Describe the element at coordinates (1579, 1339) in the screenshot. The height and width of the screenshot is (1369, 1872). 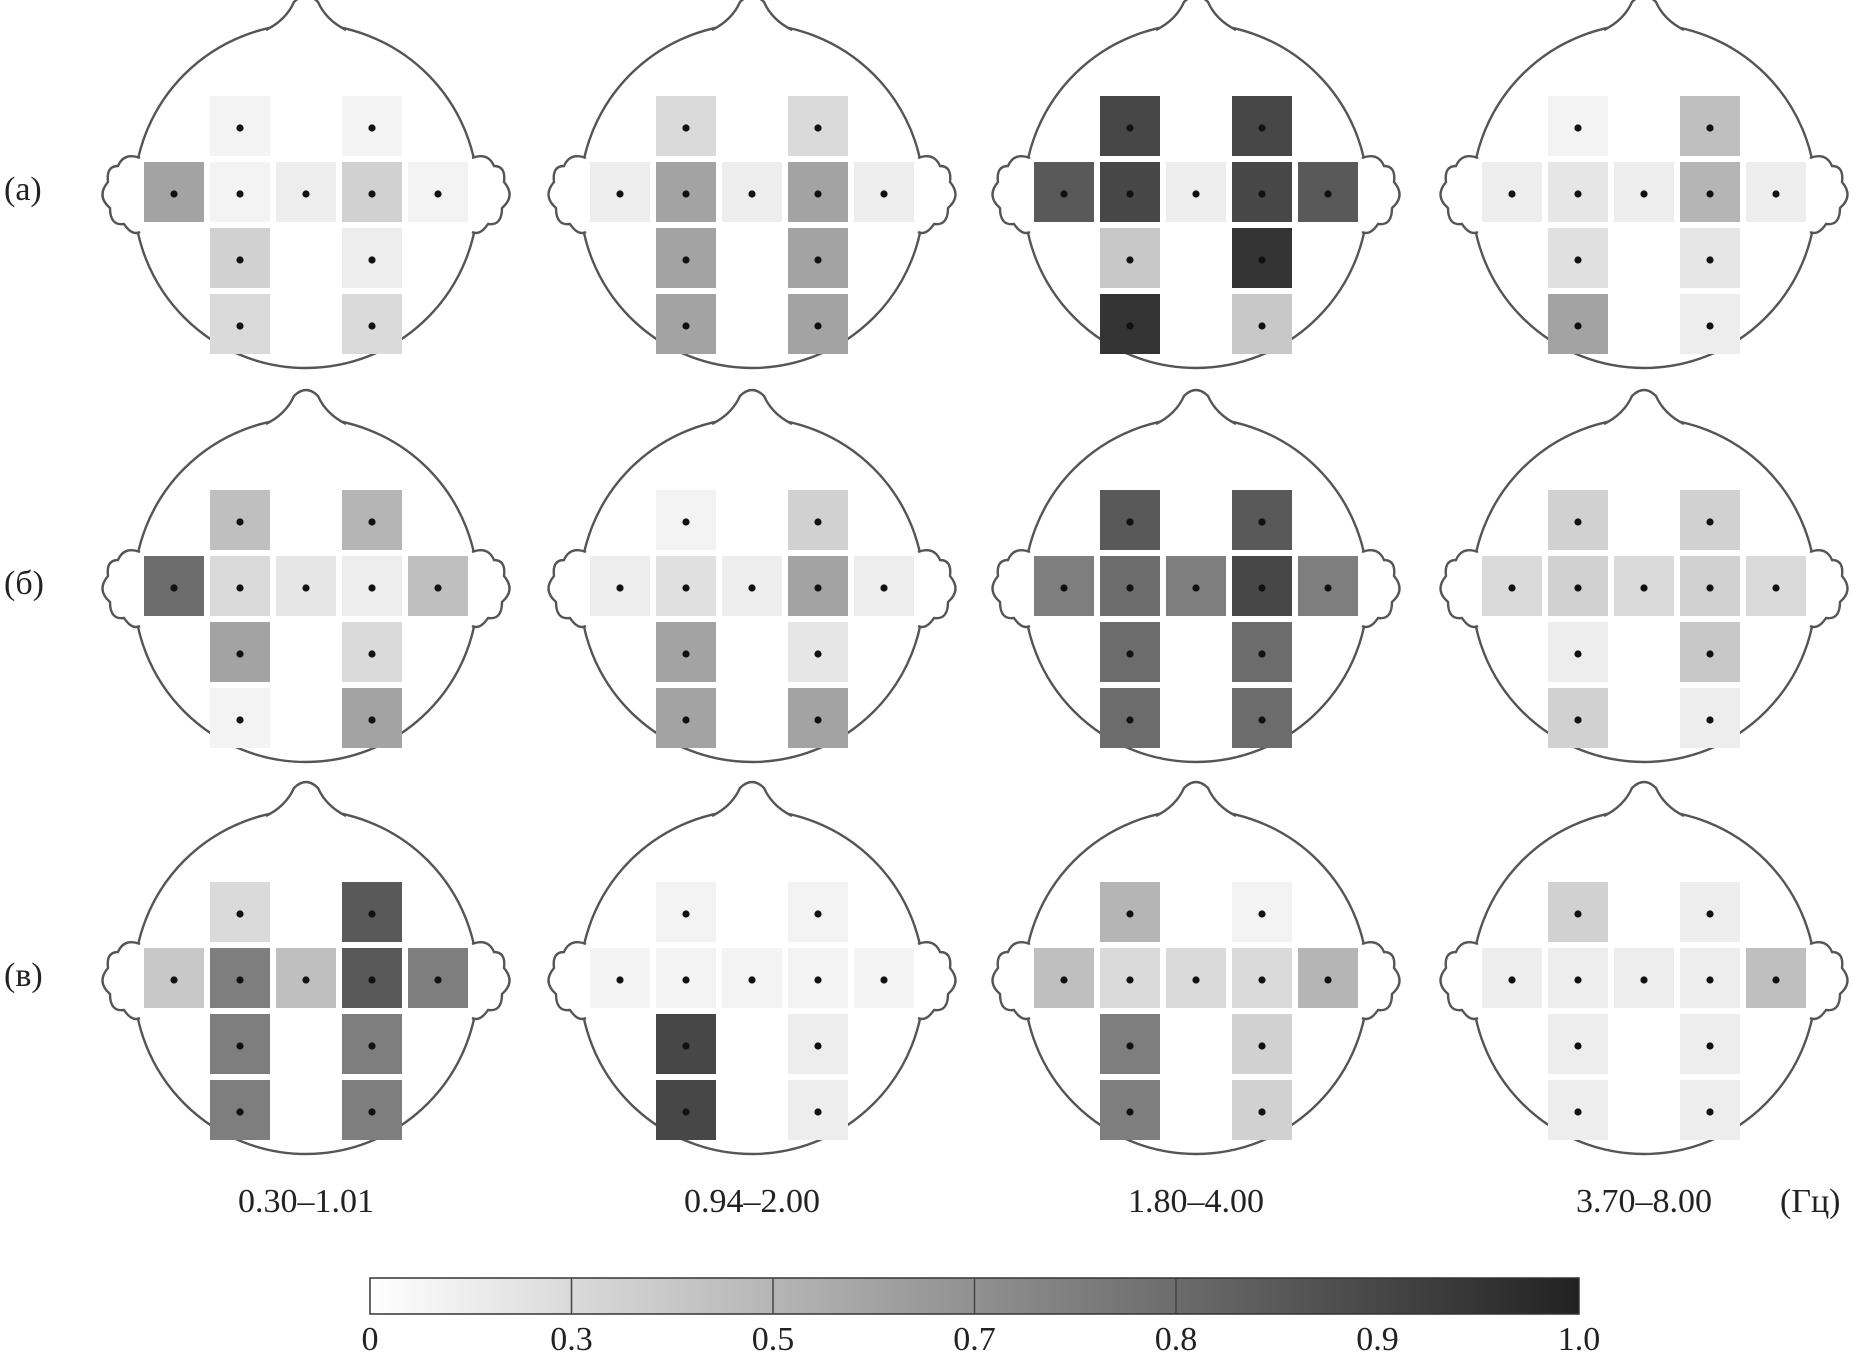
I see `colorbar-tick-label: 1.0` at that location.